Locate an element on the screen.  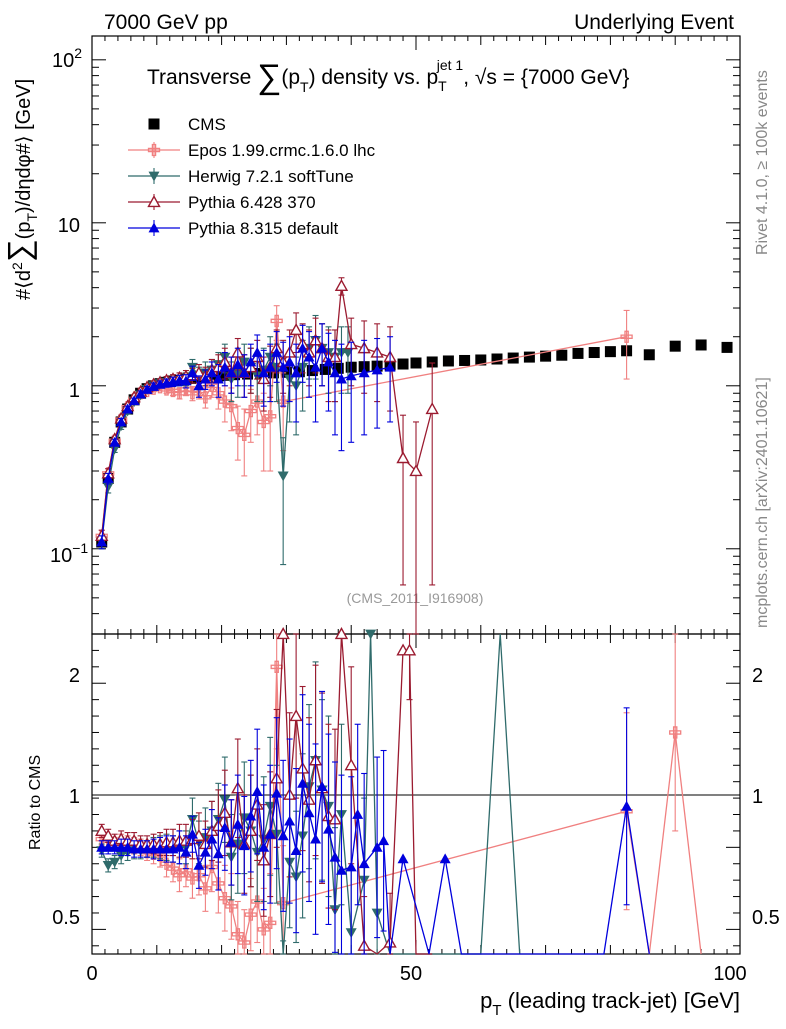
rivet-label: Rivet 4.1.0, ≥ 100k events is located at coordinates (762, 162).